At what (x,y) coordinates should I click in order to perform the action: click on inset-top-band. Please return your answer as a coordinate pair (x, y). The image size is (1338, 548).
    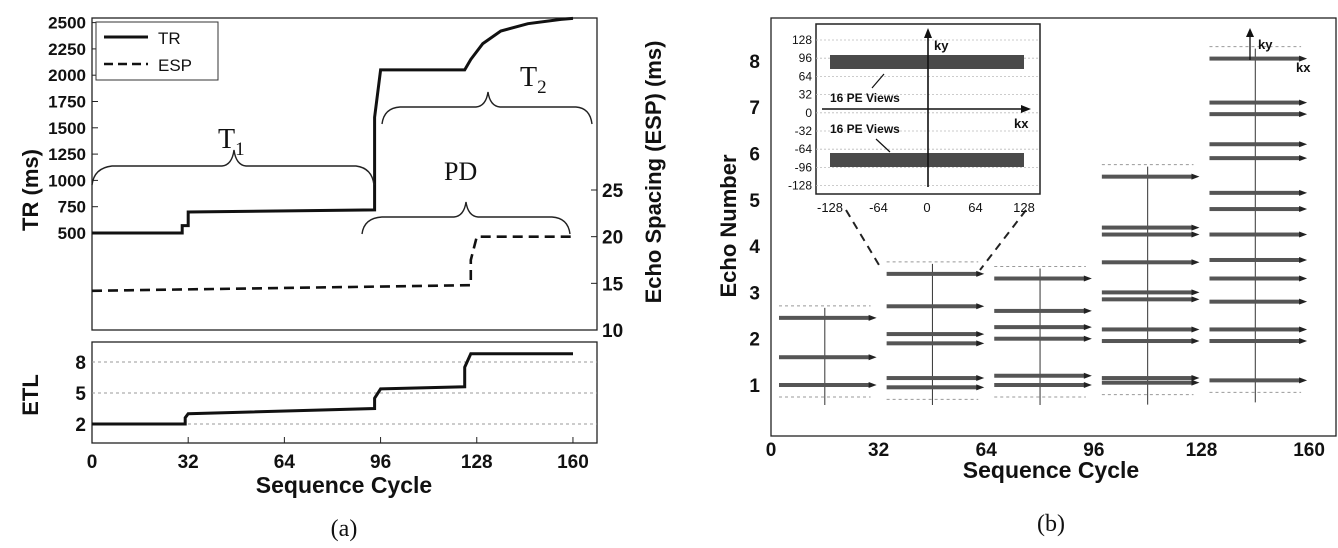
    Looking at the image, I should click on (927, 62).